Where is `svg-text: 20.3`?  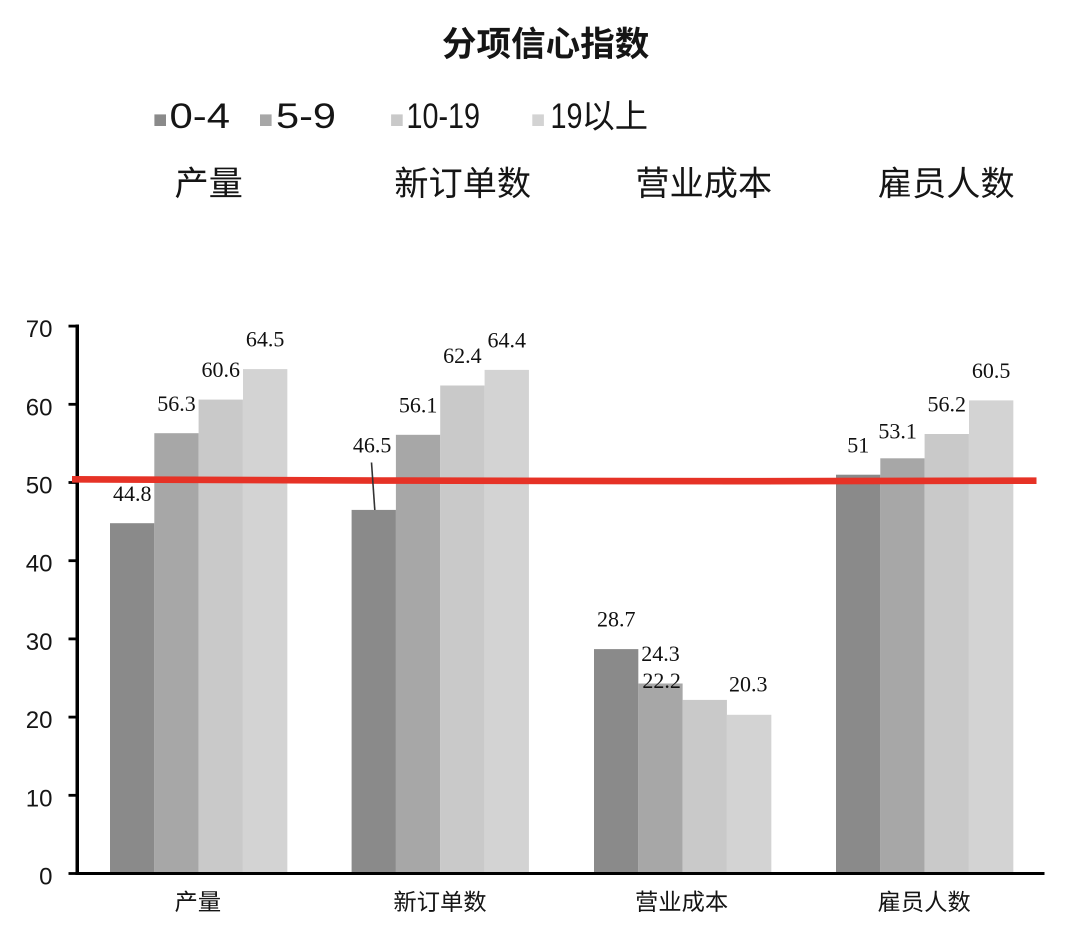 svg-text: 20.3 is located at coordinates (748, 684).